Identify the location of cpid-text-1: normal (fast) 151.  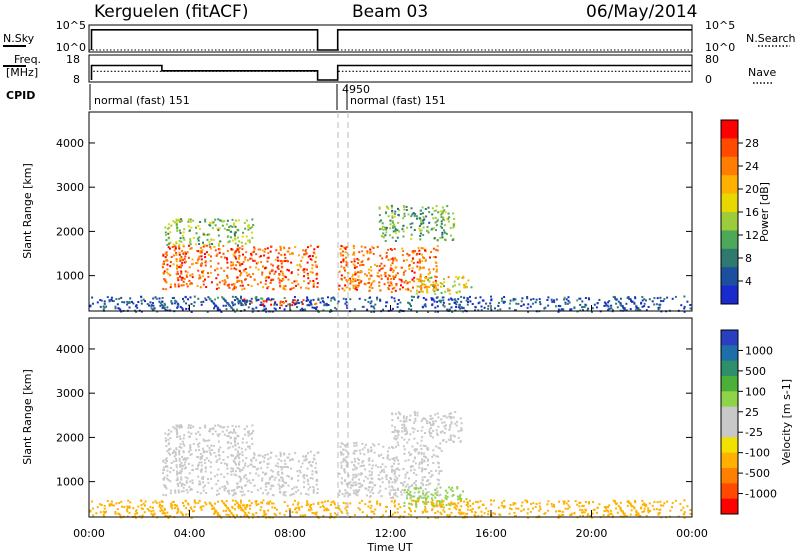
(142, 100).